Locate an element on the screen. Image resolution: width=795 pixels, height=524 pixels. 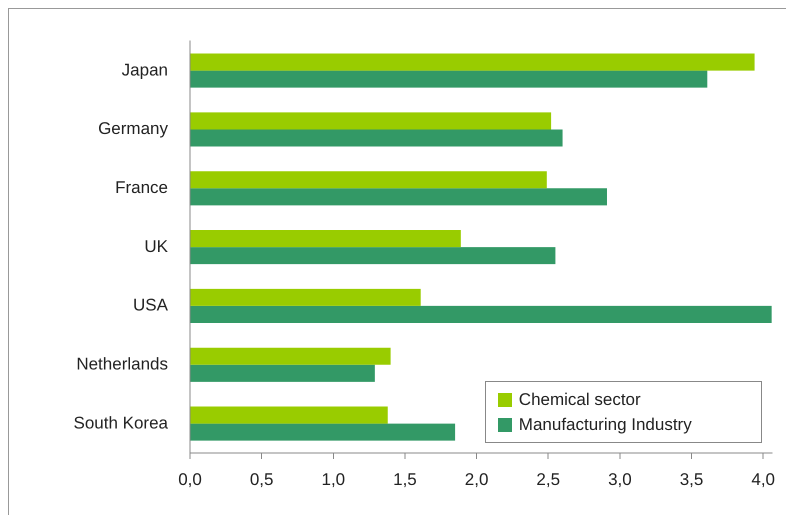
legend-label: Chemical sector is located at coordinates (579, 400).